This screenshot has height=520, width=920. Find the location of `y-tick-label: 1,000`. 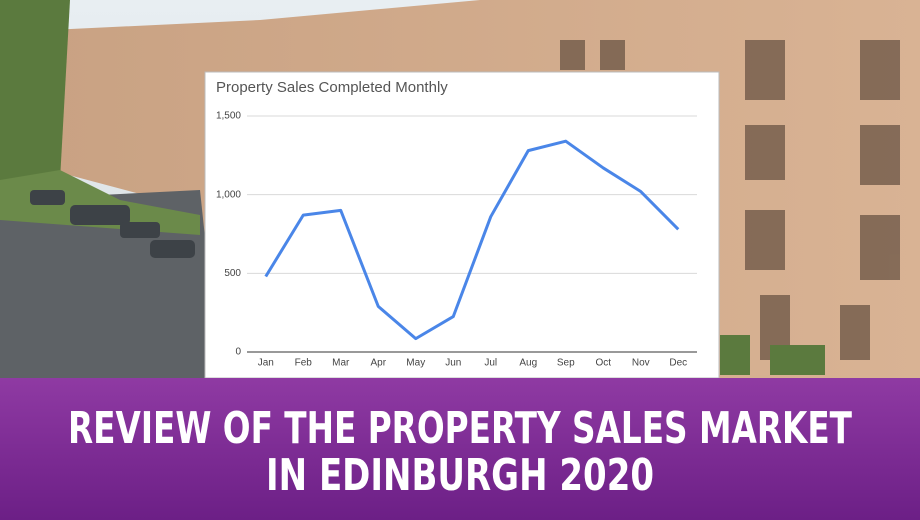

y-tick-label: 1,000 is located at coordinates (228, 194).